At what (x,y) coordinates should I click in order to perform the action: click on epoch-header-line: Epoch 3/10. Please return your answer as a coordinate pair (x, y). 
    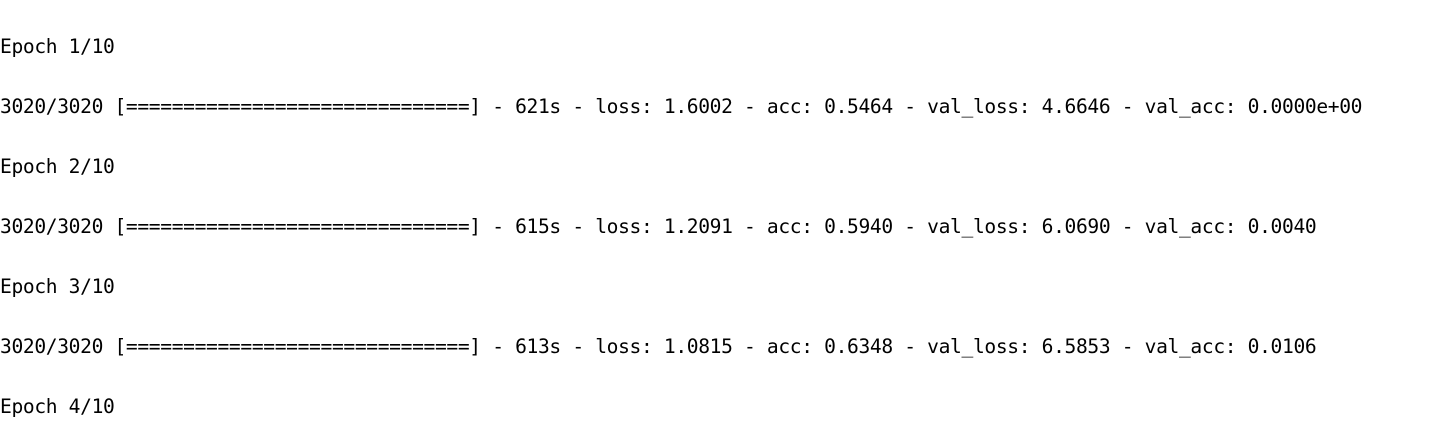
    Looking at the image, I should click on (57, 286).